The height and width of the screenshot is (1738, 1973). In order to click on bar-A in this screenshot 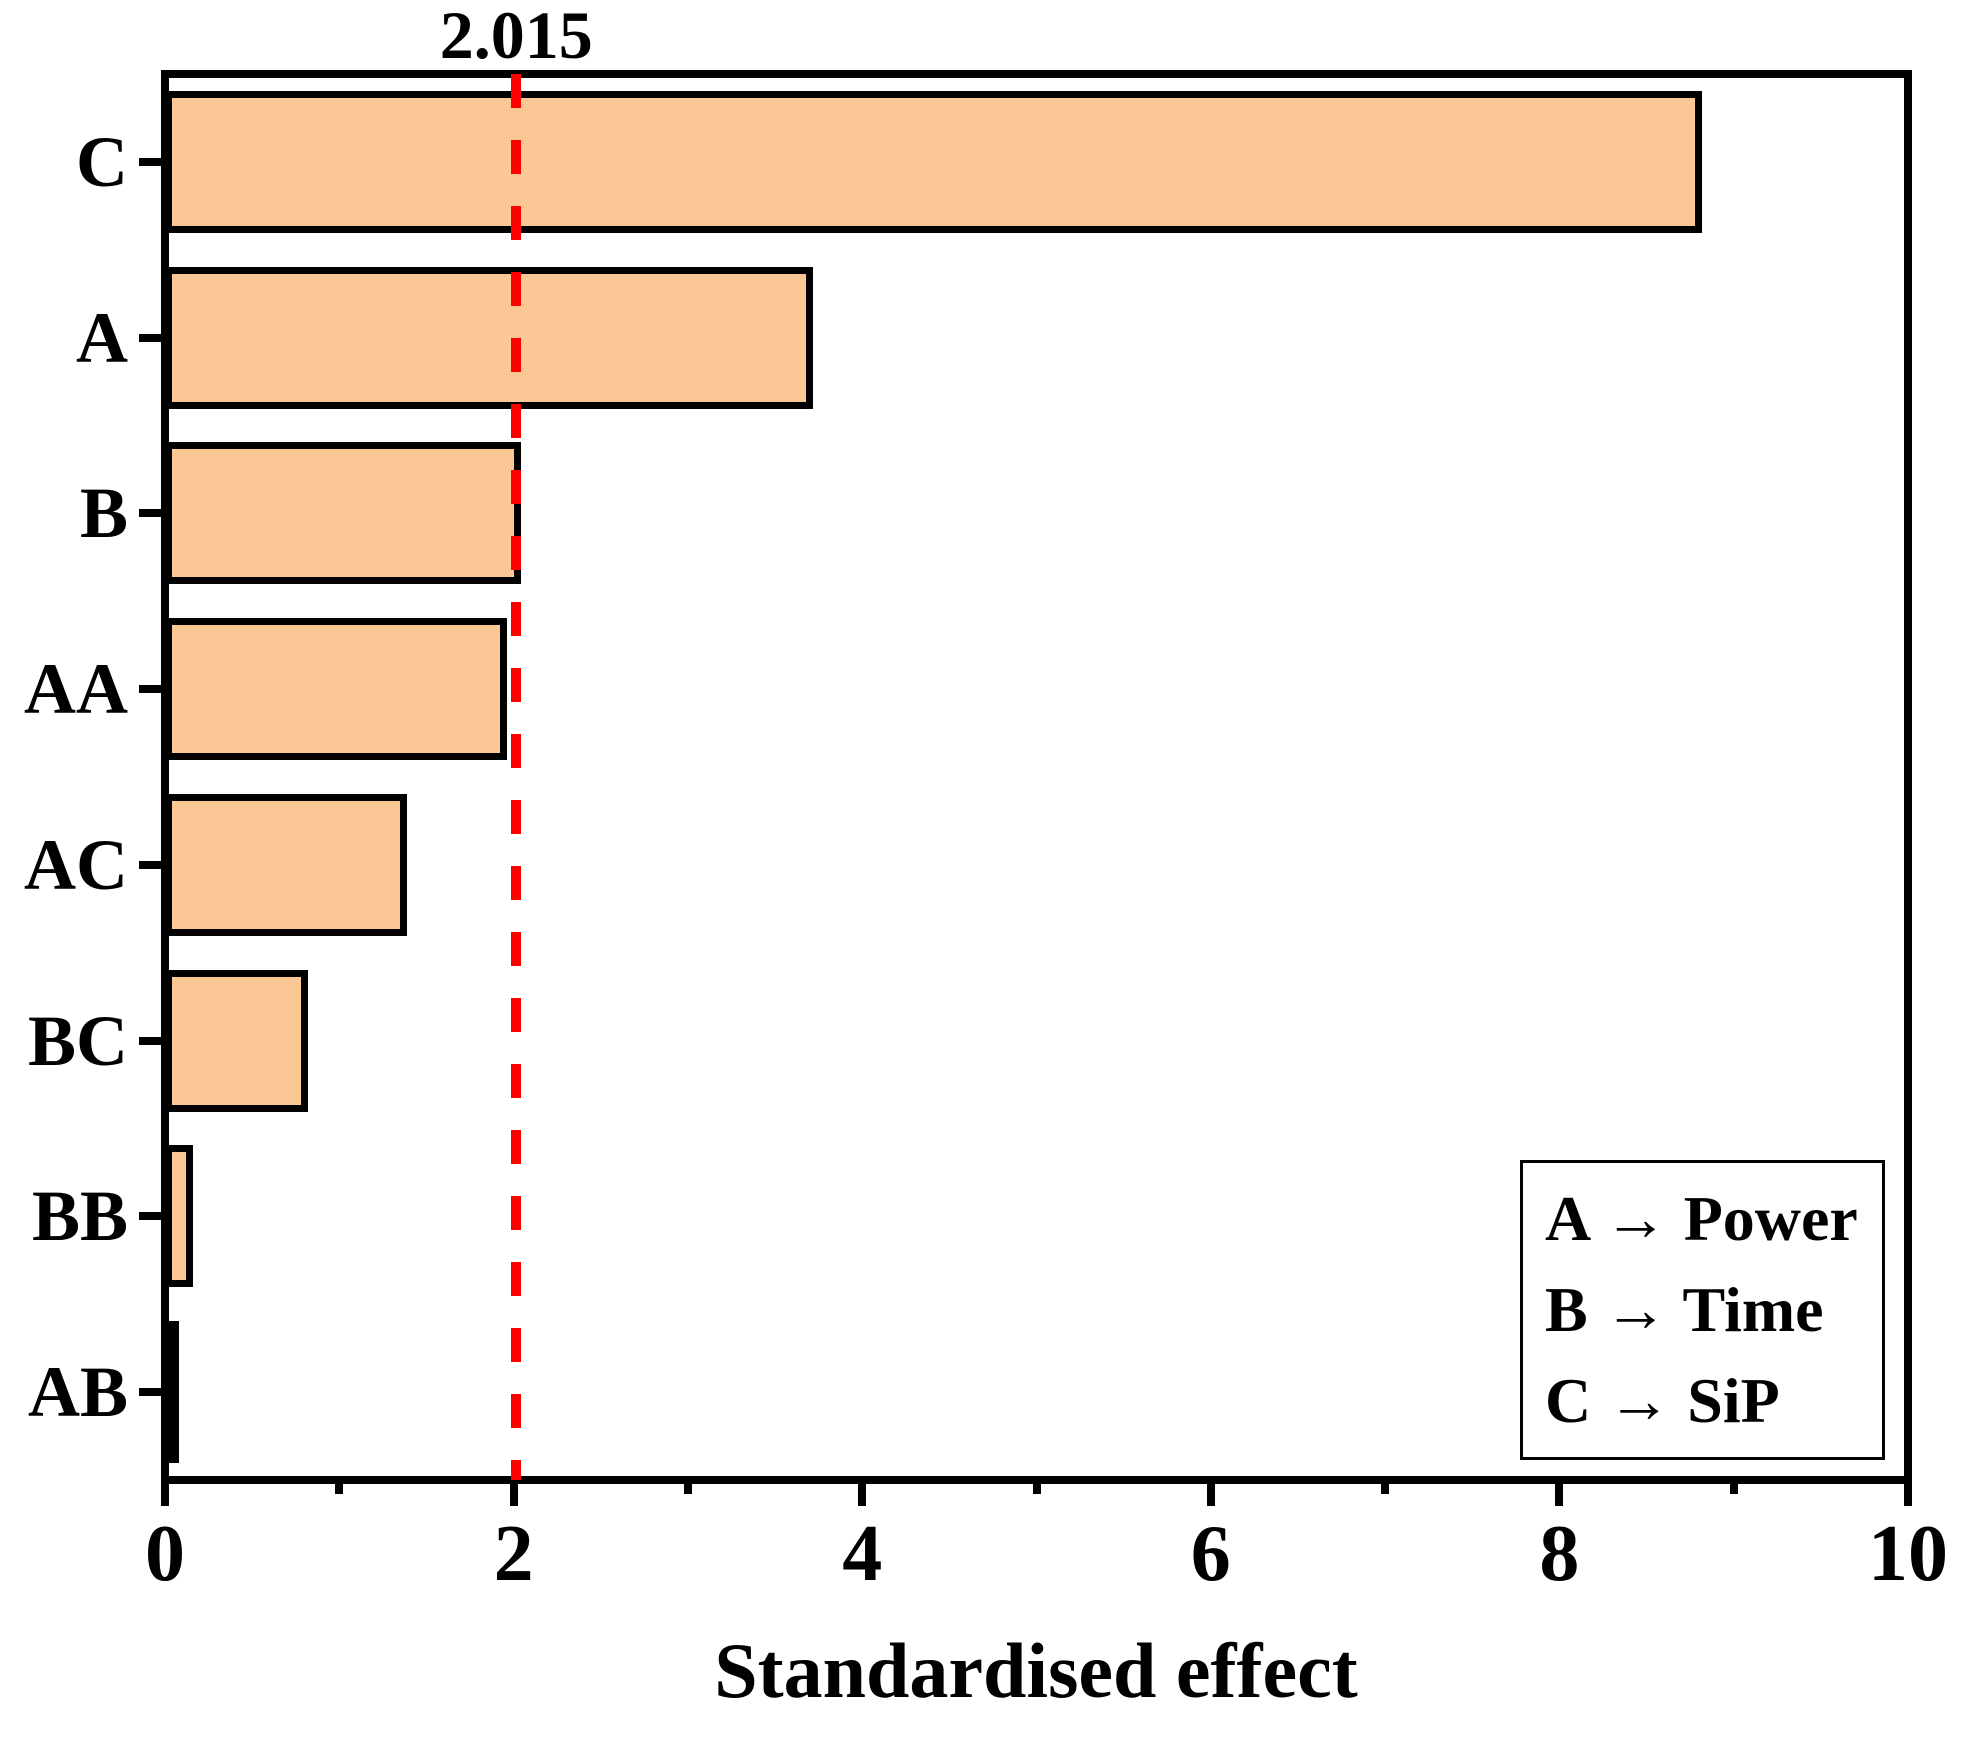, I will do `click(489, 337)`.